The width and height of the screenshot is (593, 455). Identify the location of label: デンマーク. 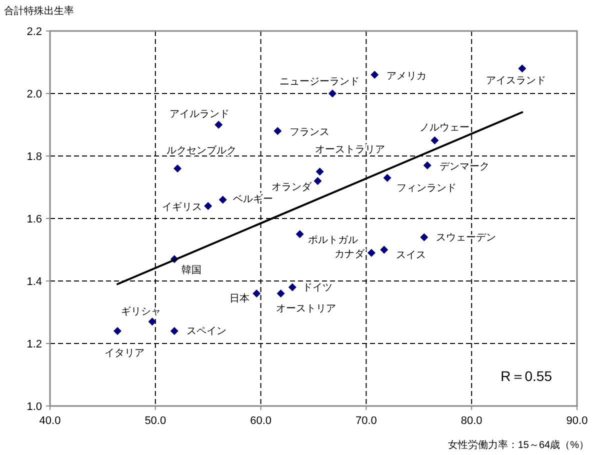
(464, 166).